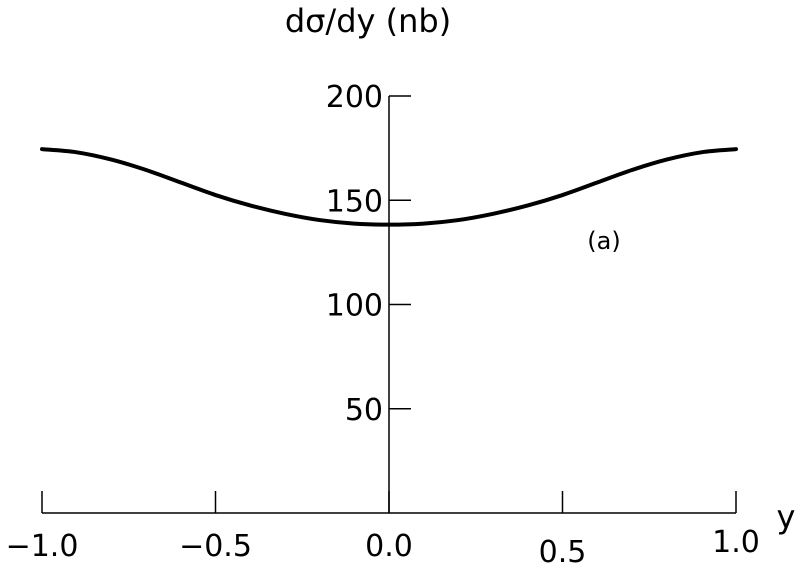  Describe the element at coordinates (354, 97) in the screenshot. I see `y-tick-label: 200` at that location.